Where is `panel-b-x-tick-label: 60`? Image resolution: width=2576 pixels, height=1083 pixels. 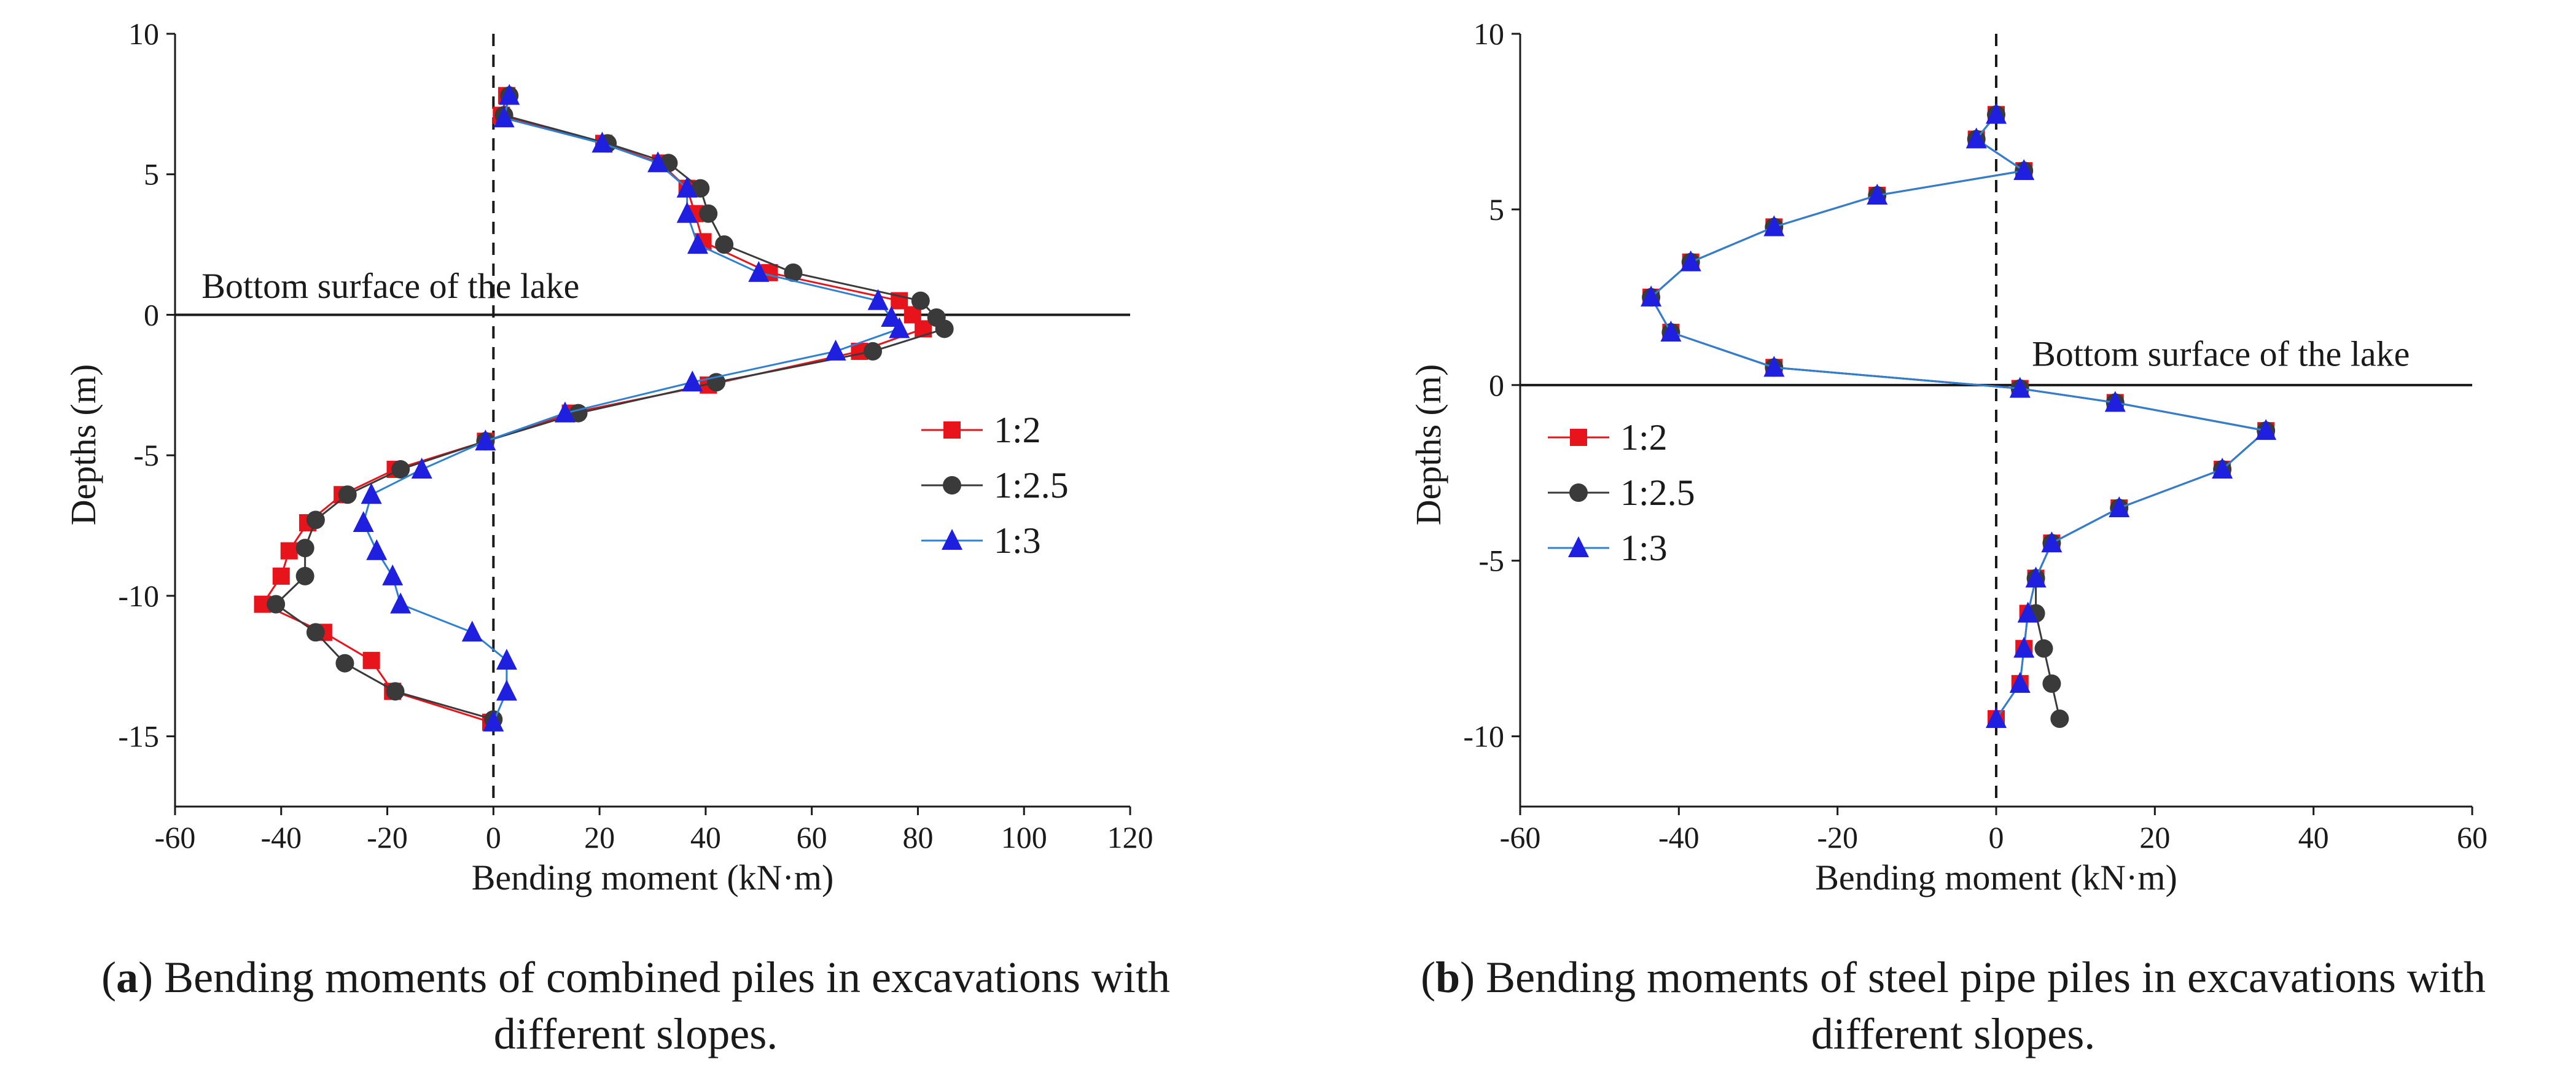 panel-b-x-tick-label: 60 is located at coordinates (2472, 837).